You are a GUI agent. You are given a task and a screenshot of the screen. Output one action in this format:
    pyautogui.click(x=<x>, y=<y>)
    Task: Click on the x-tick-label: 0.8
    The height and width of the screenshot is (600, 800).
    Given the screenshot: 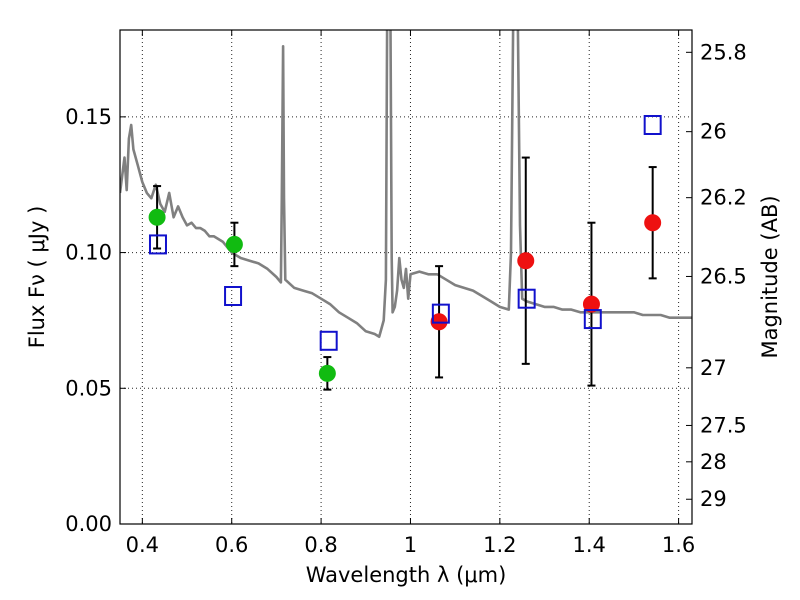 What is the action you would take?
    pyautogui.click(x=320, y=545)
    